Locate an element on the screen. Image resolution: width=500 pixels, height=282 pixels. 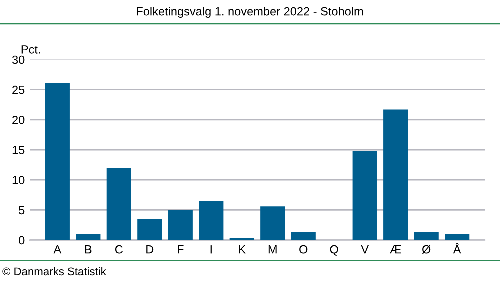
x-tick-label: V is located at coordinates (365, 250).